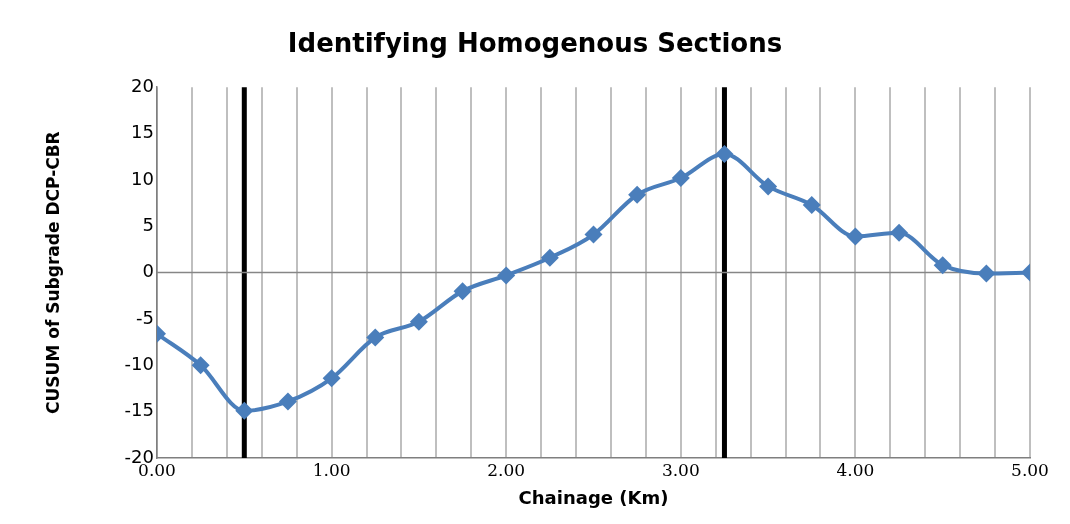 Image resolution: width=1070 pixels, height=524 pixels. What do you see at coordinates (139, 363) in the screenshot?
I see `y-tick-label: -10` at bounding box center [139, 363].